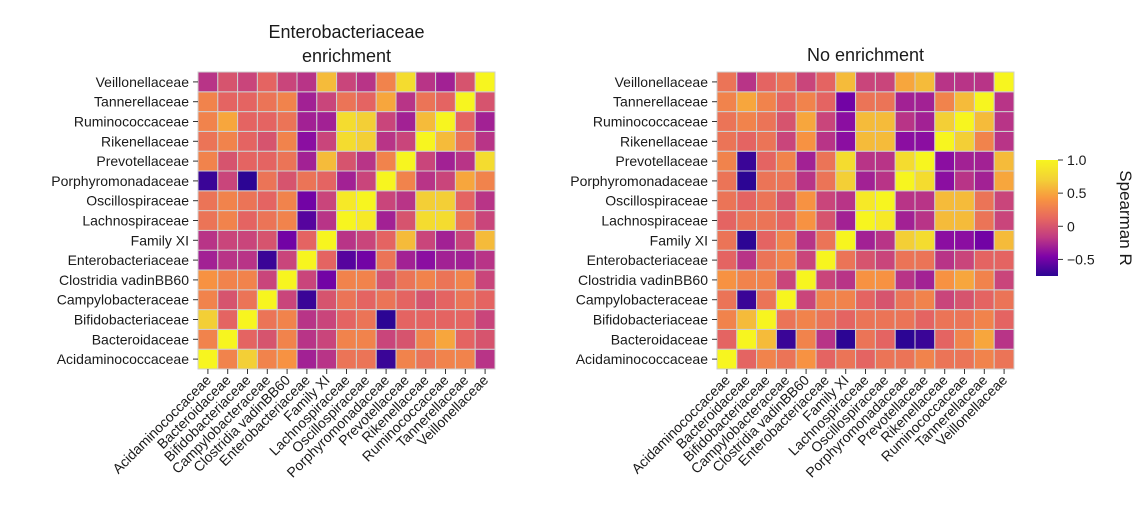 This screenshot has height=523, width=1147. Describe the element at coordinates (1077, 193) in the screenshot. I see `colorbar-tick-label: 0.5` at that location.